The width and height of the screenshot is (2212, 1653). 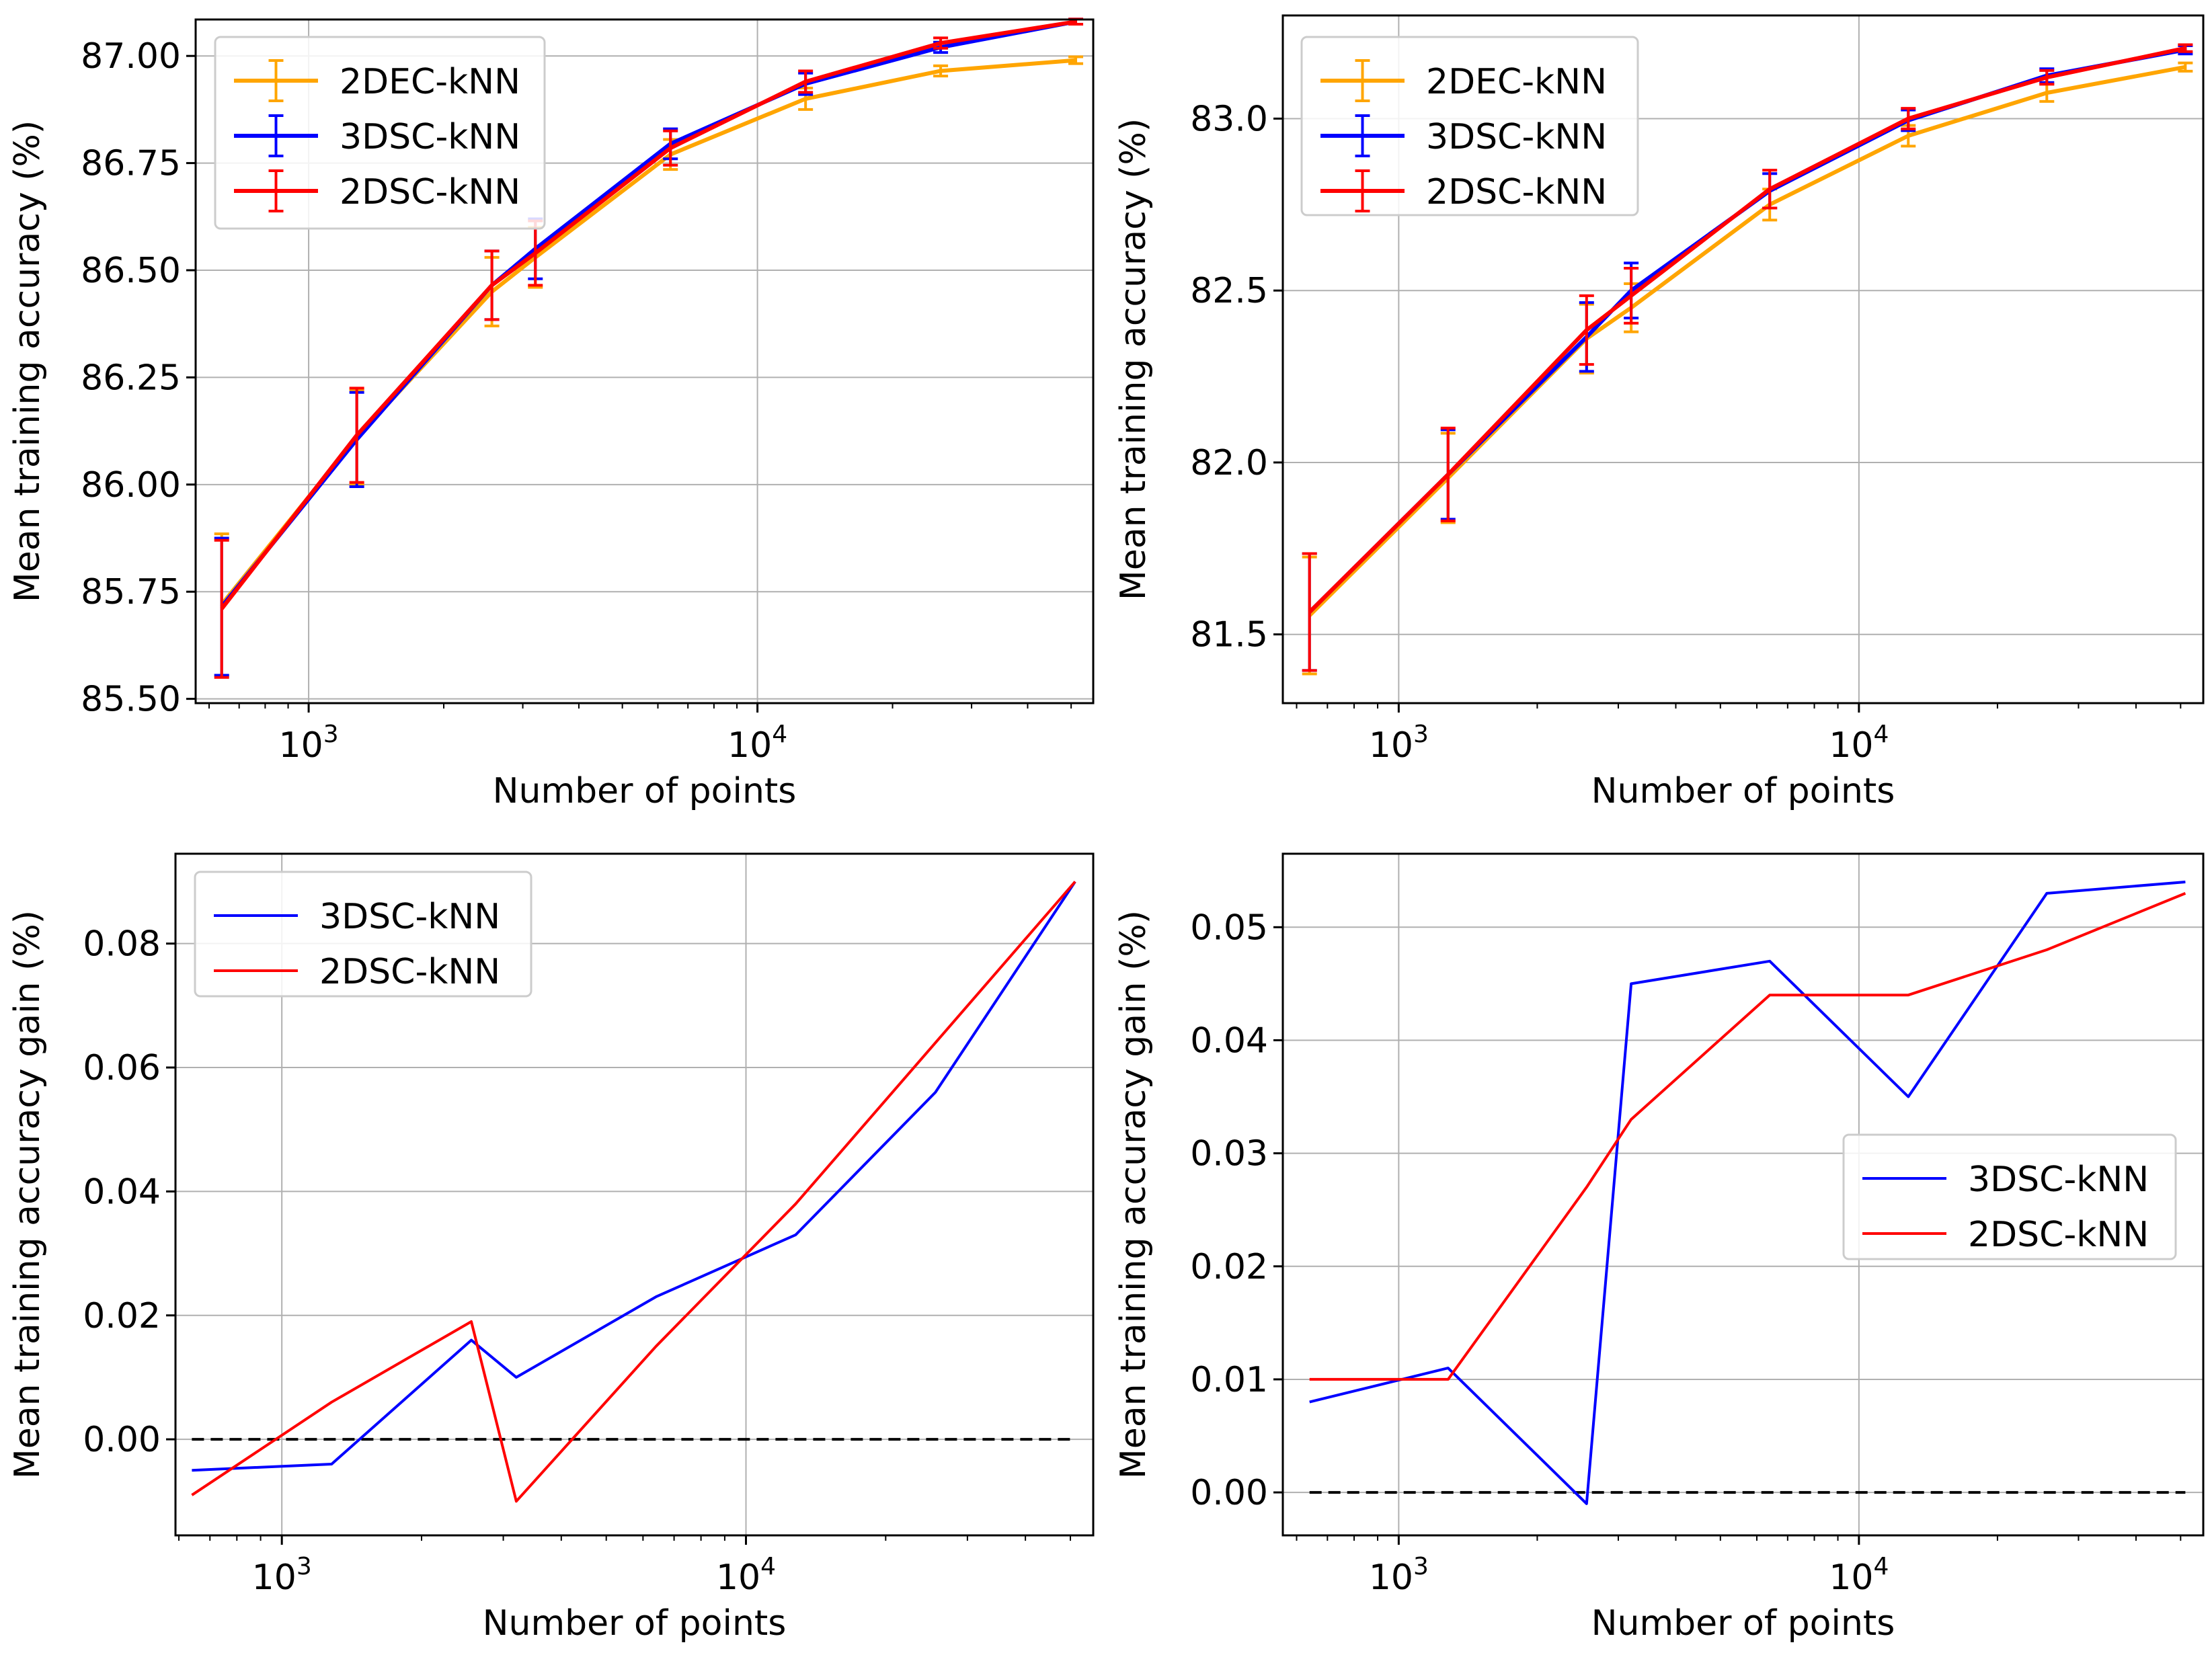 I want to click on y-tick-label: 82.0, so click(x=1229, y=463).